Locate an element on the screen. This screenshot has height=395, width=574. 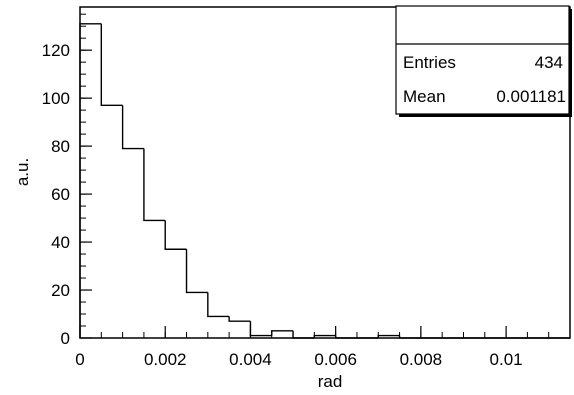
y-tick-label: 80 is located at coordinates (60, 146).